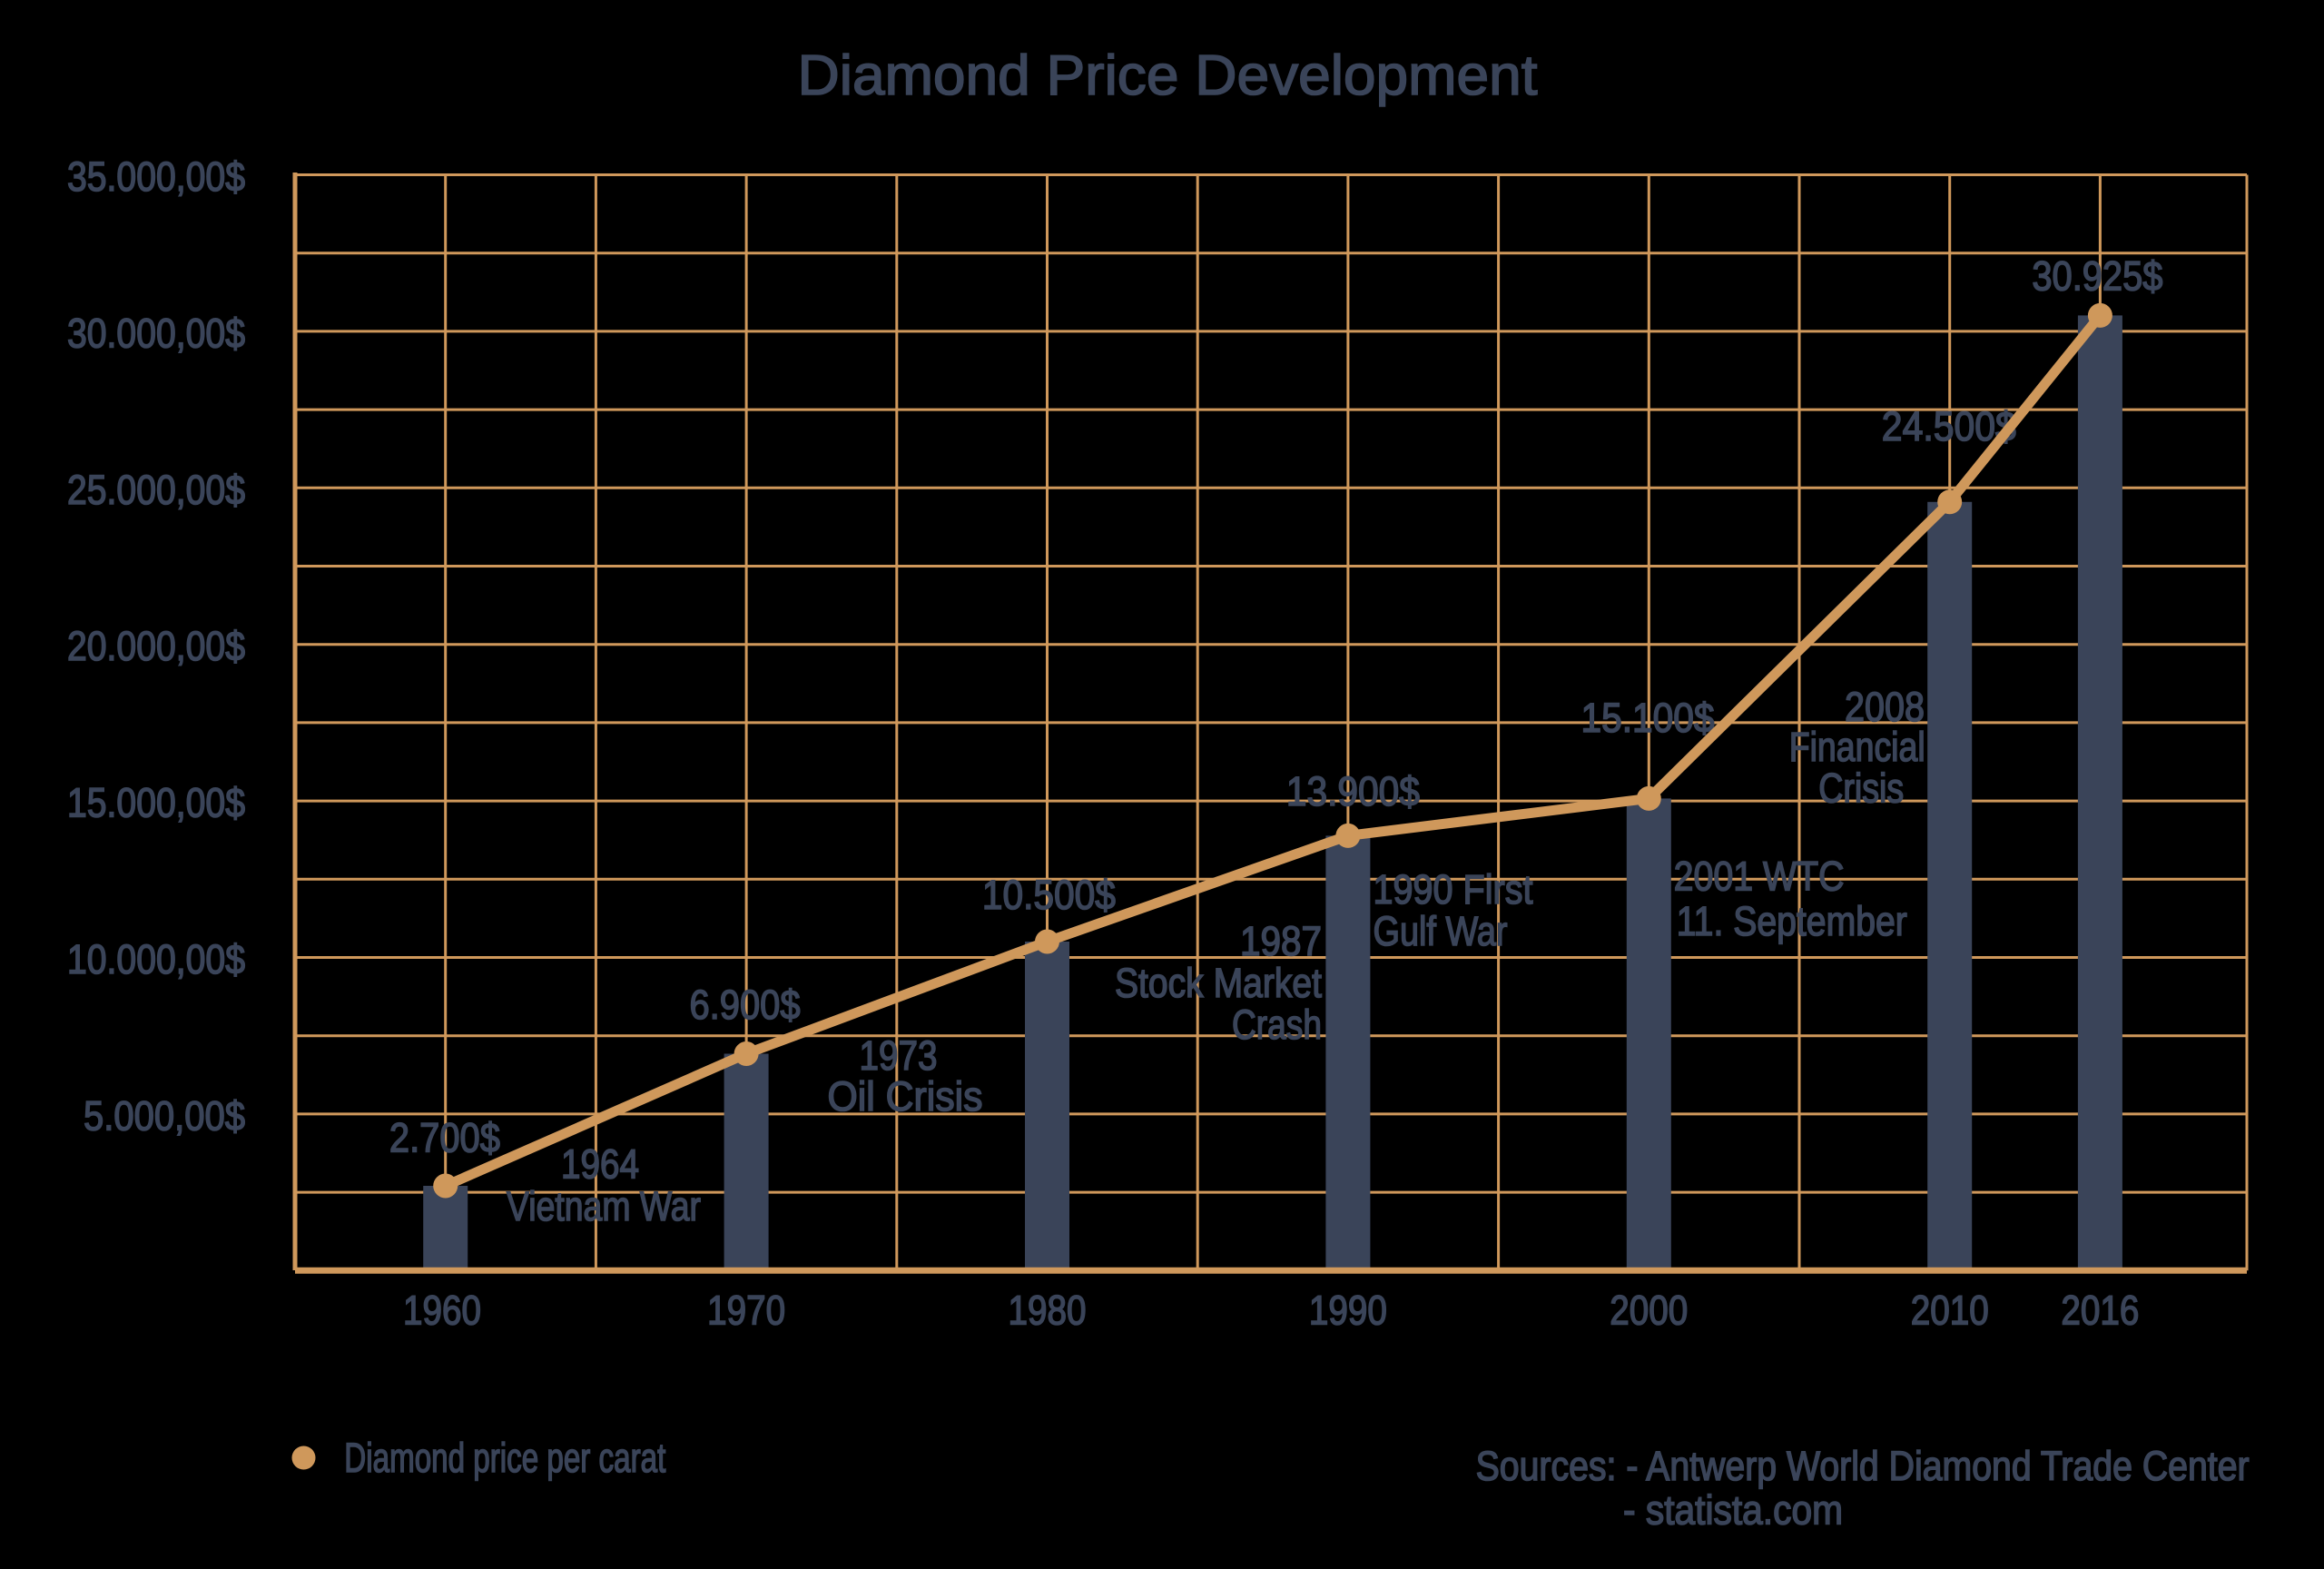  I want to click on svg-text: Oil Crisis, so click(905, 1096).